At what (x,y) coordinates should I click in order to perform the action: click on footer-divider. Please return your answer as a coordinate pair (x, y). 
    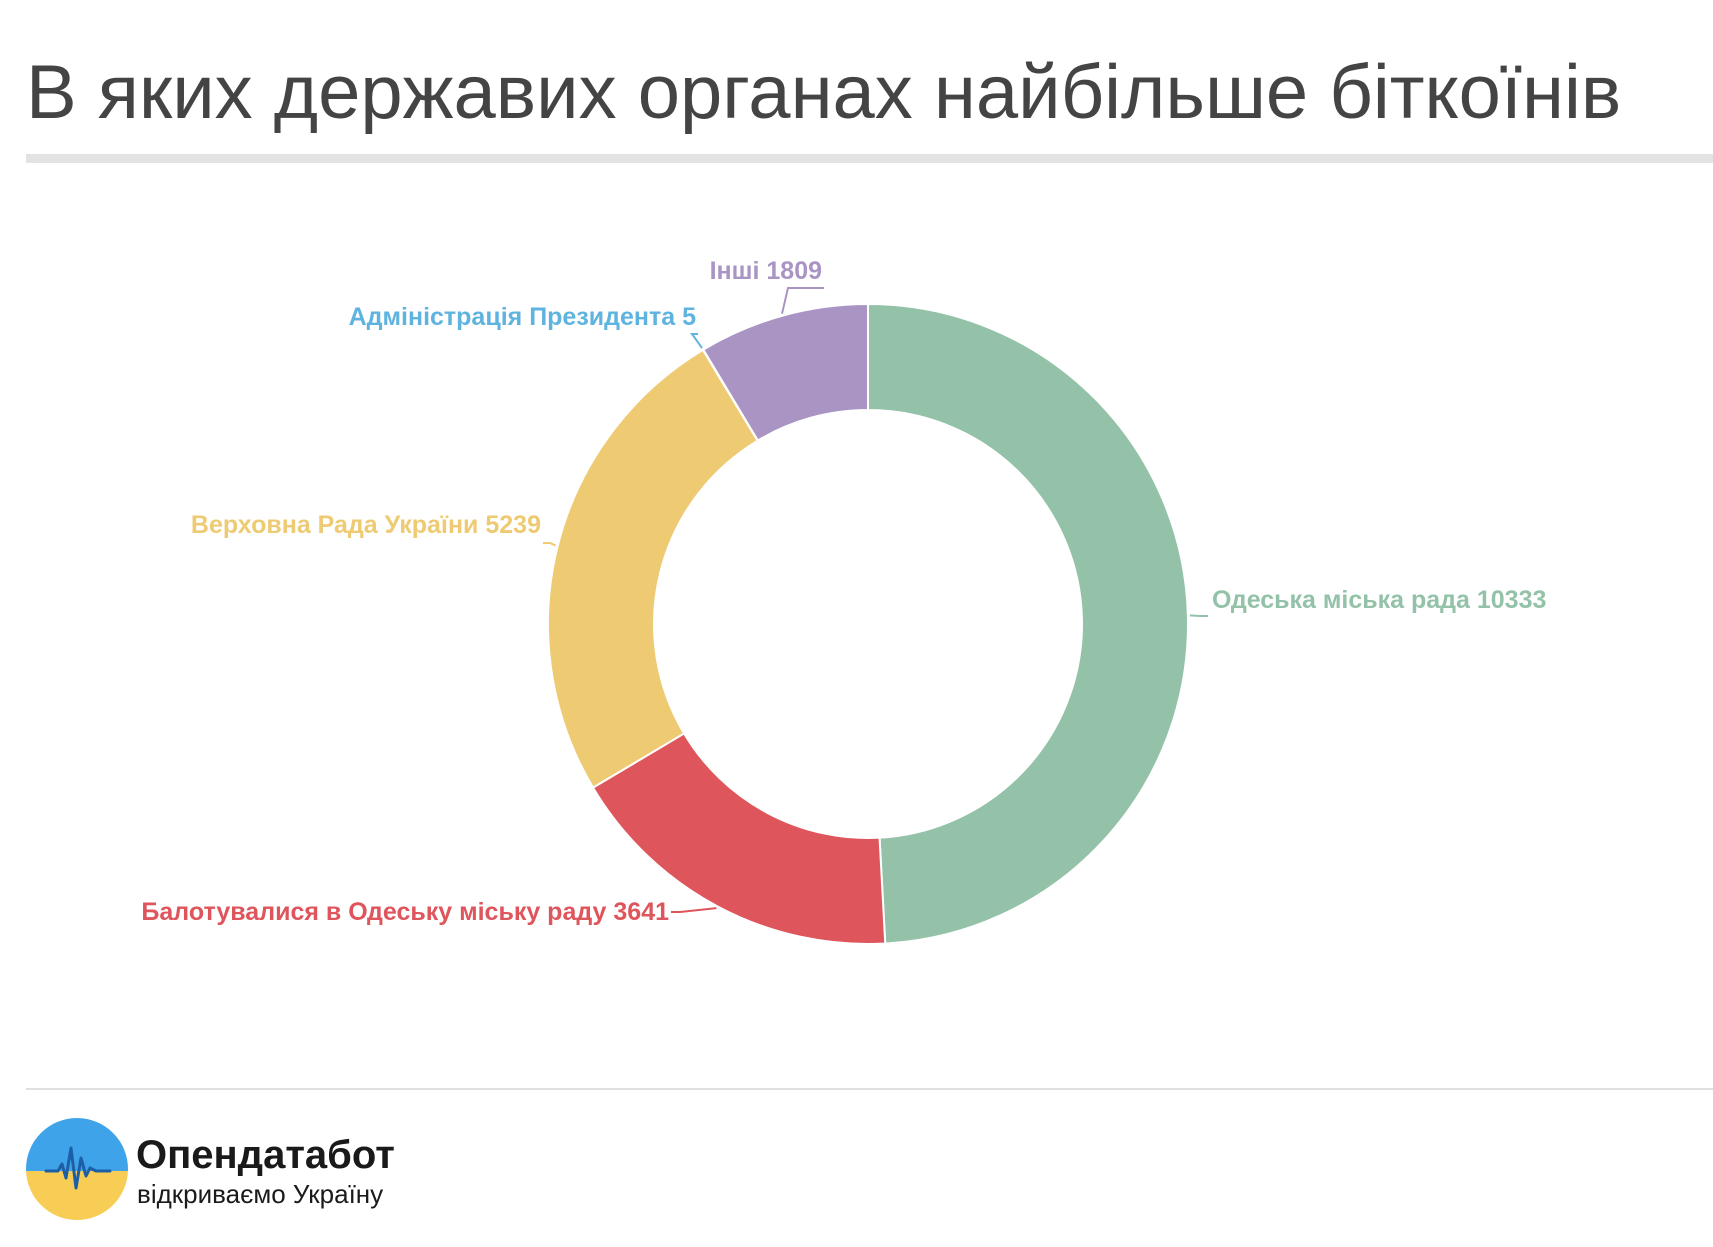
    Looking at the image, I should click on (869, 1089).